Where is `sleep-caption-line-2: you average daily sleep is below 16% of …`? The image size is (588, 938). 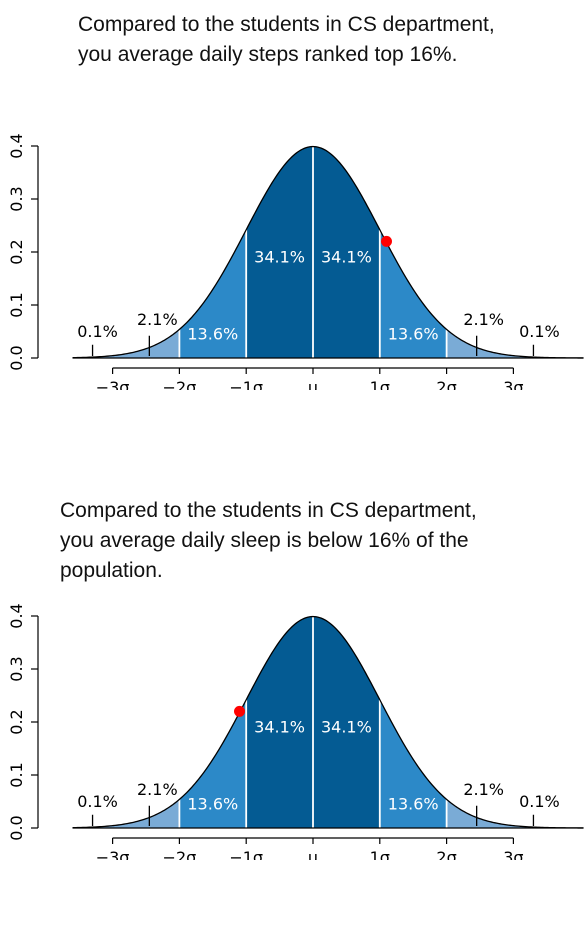 sleep-caption-line-2: you average daily sleep is below 16% of … is located at coordinates (264, 540).